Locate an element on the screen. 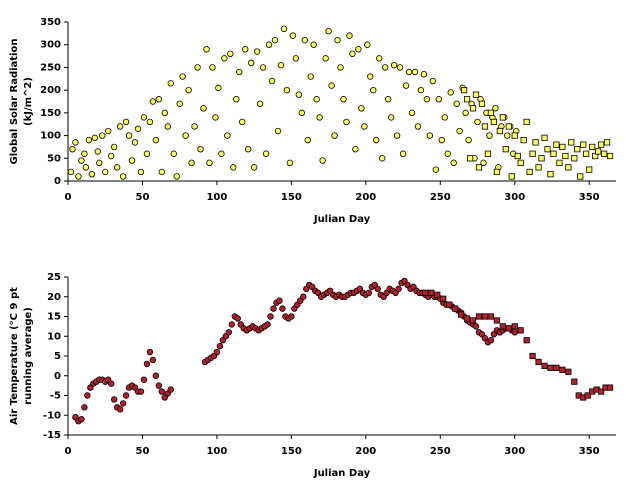 This screenshot has height=483, width=626. y-axis-label: Global Solar Radiation is located at coordinates (14, 102).